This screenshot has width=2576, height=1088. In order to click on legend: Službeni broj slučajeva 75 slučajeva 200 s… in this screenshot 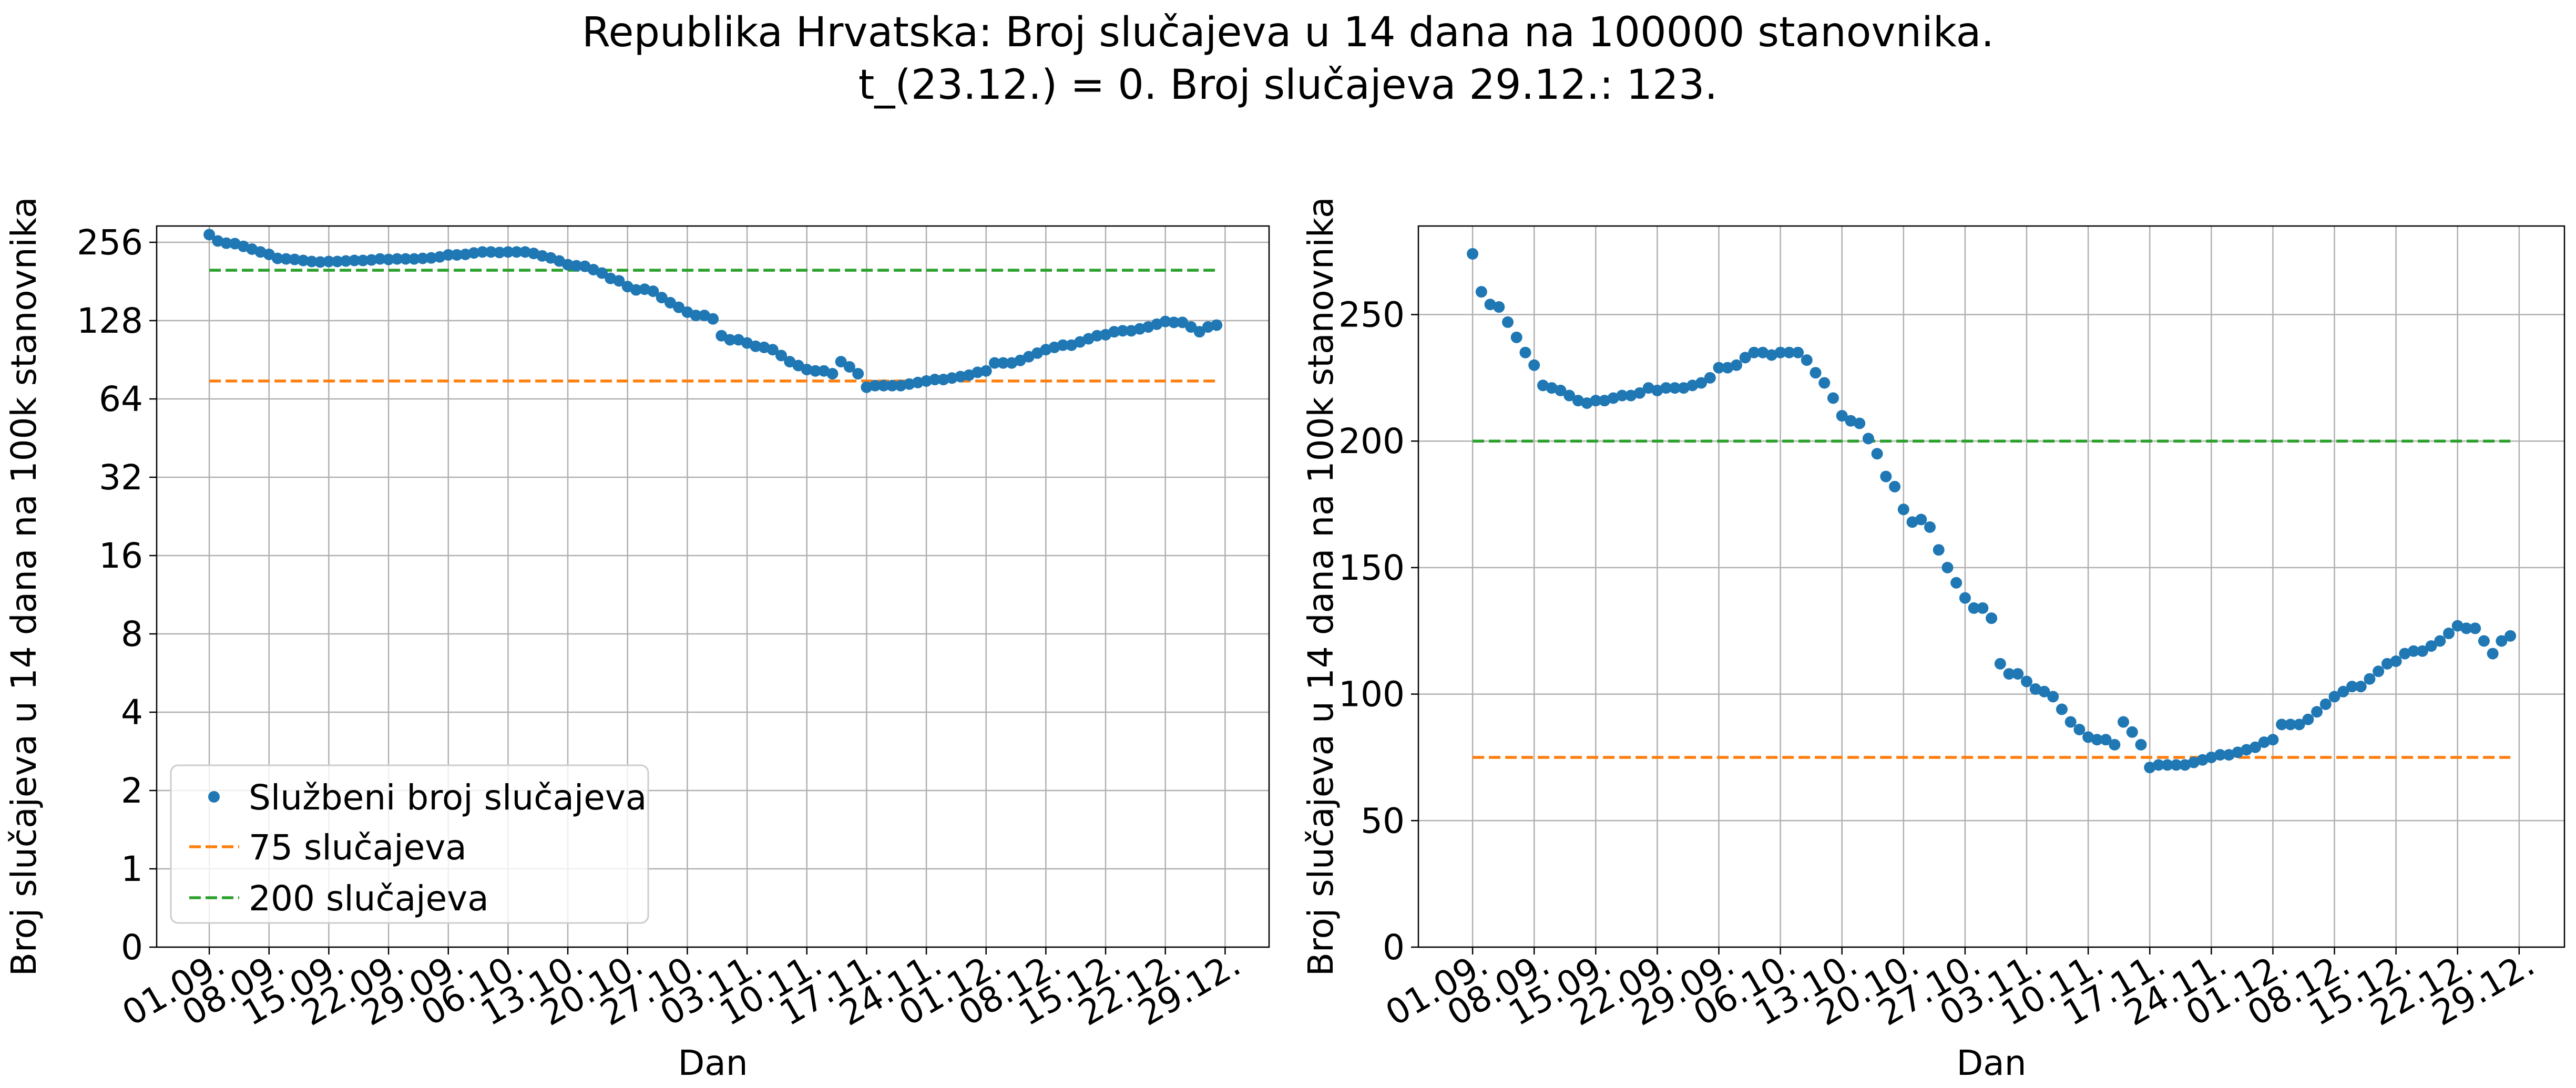, I will do `click(409, 844)`.